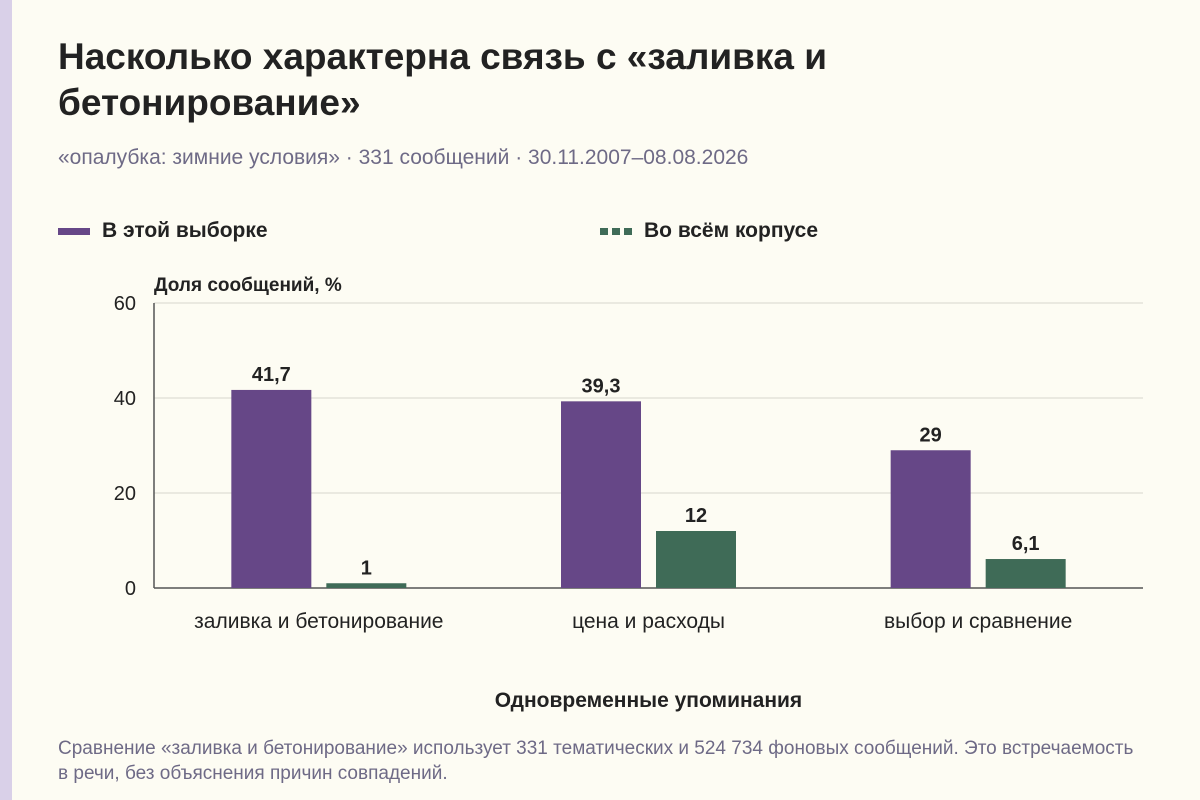  What do you see at coordinates (125, 494) in the screenshot?
I see `y-tick-label: 20` at bounding box center [125, 494].